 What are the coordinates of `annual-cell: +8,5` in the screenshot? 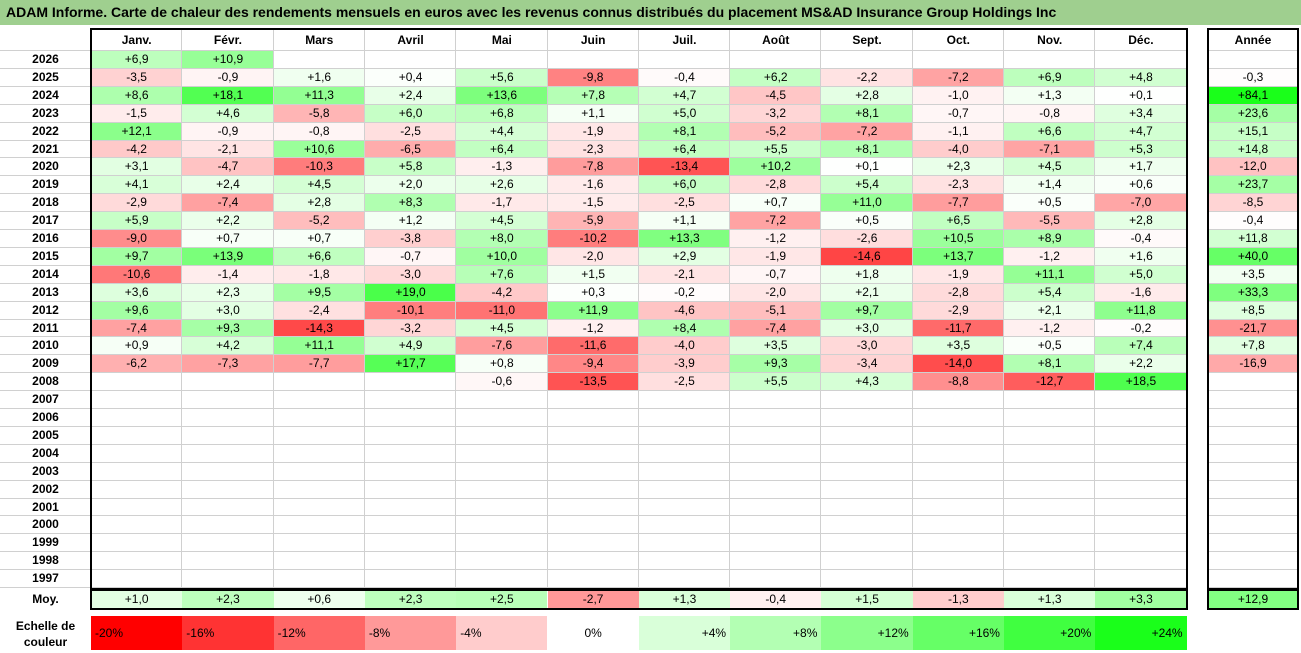 It's located at (1253, 310).